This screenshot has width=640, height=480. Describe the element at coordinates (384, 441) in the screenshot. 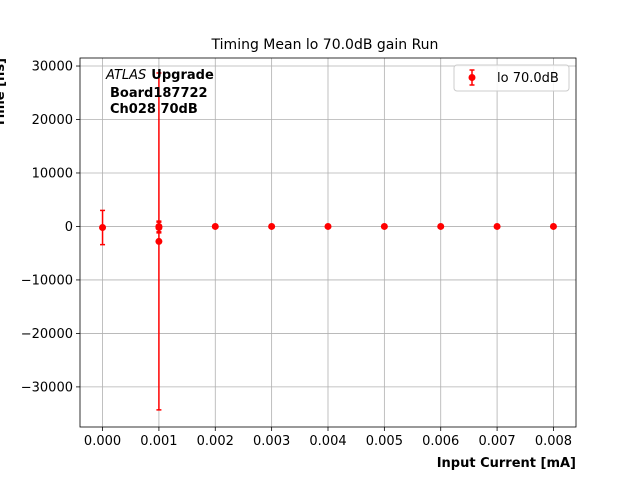

I see `x-tick-label: 0.005` at that location.